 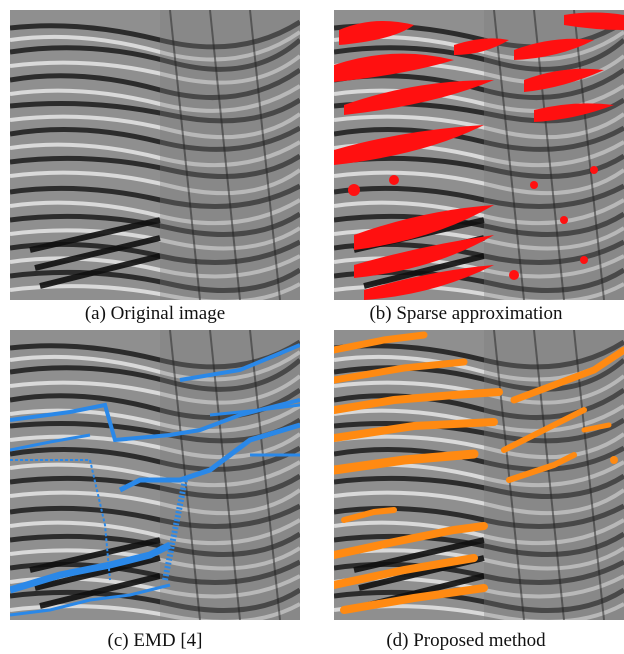 I want to click on caption-a: (a) Original image, so click(x=155, y=313).